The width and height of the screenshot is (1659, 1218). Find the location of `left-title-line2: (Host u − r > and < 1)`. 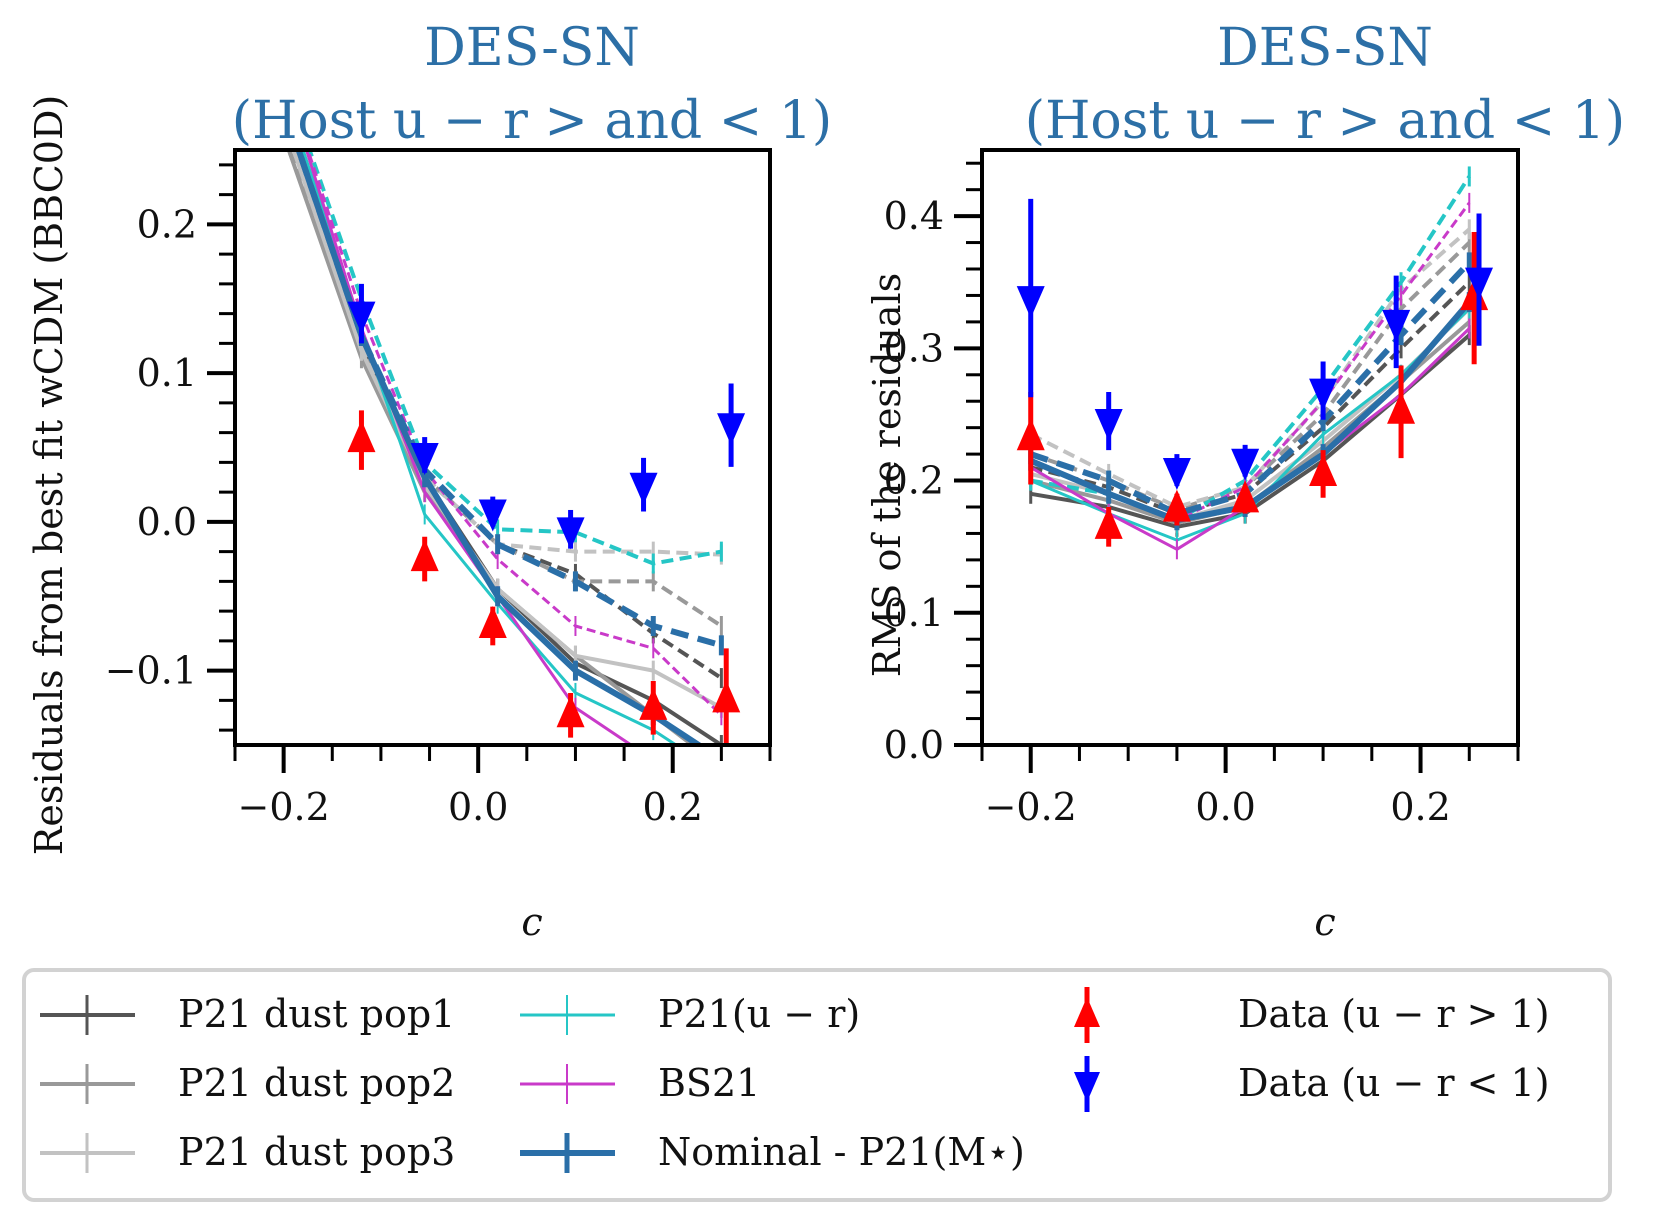

left-title-line2: (Host u − r > and < 1) is located at coordinates (532, 121).